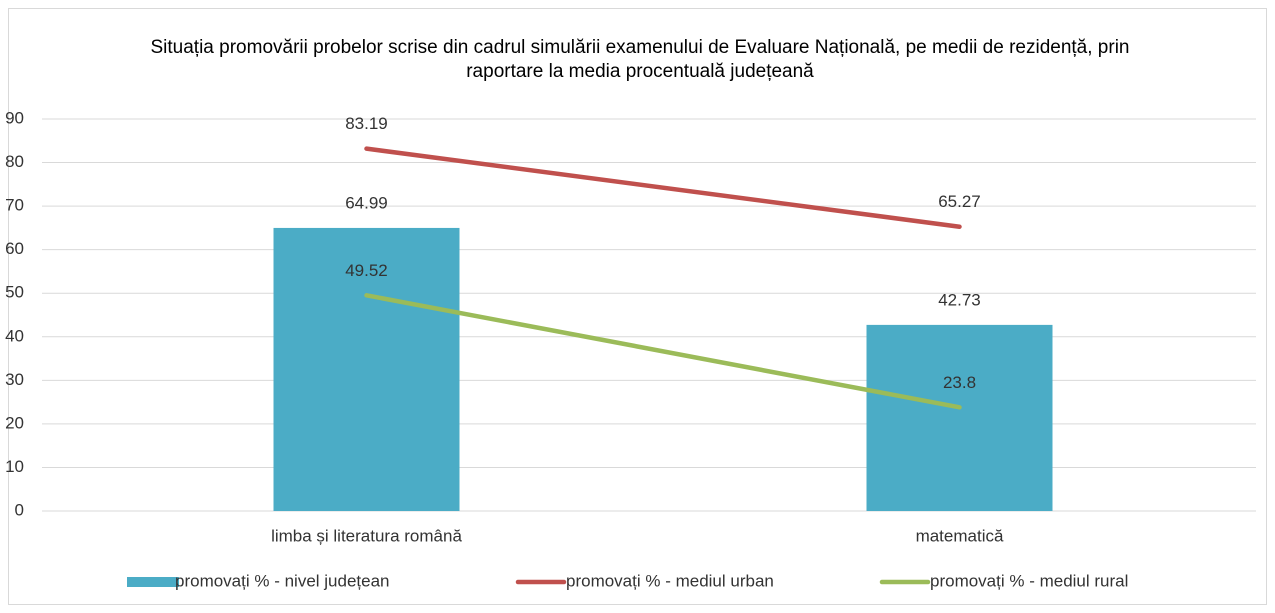  I want to click on data-label: 49.52, so click(366, 270).